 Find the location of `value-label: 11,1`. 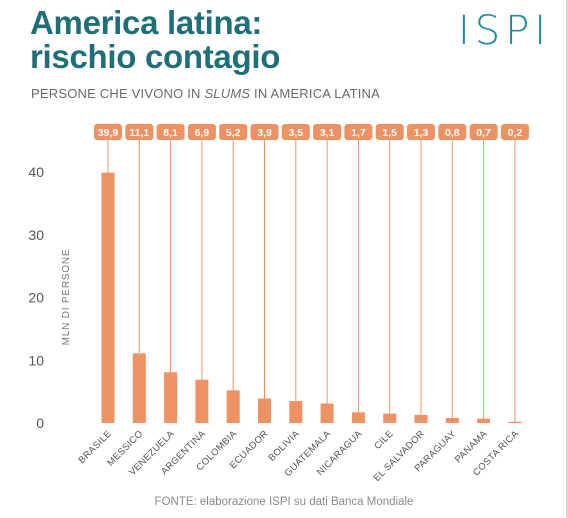

value-label: 11,1 is located at coordinates (139, 133).